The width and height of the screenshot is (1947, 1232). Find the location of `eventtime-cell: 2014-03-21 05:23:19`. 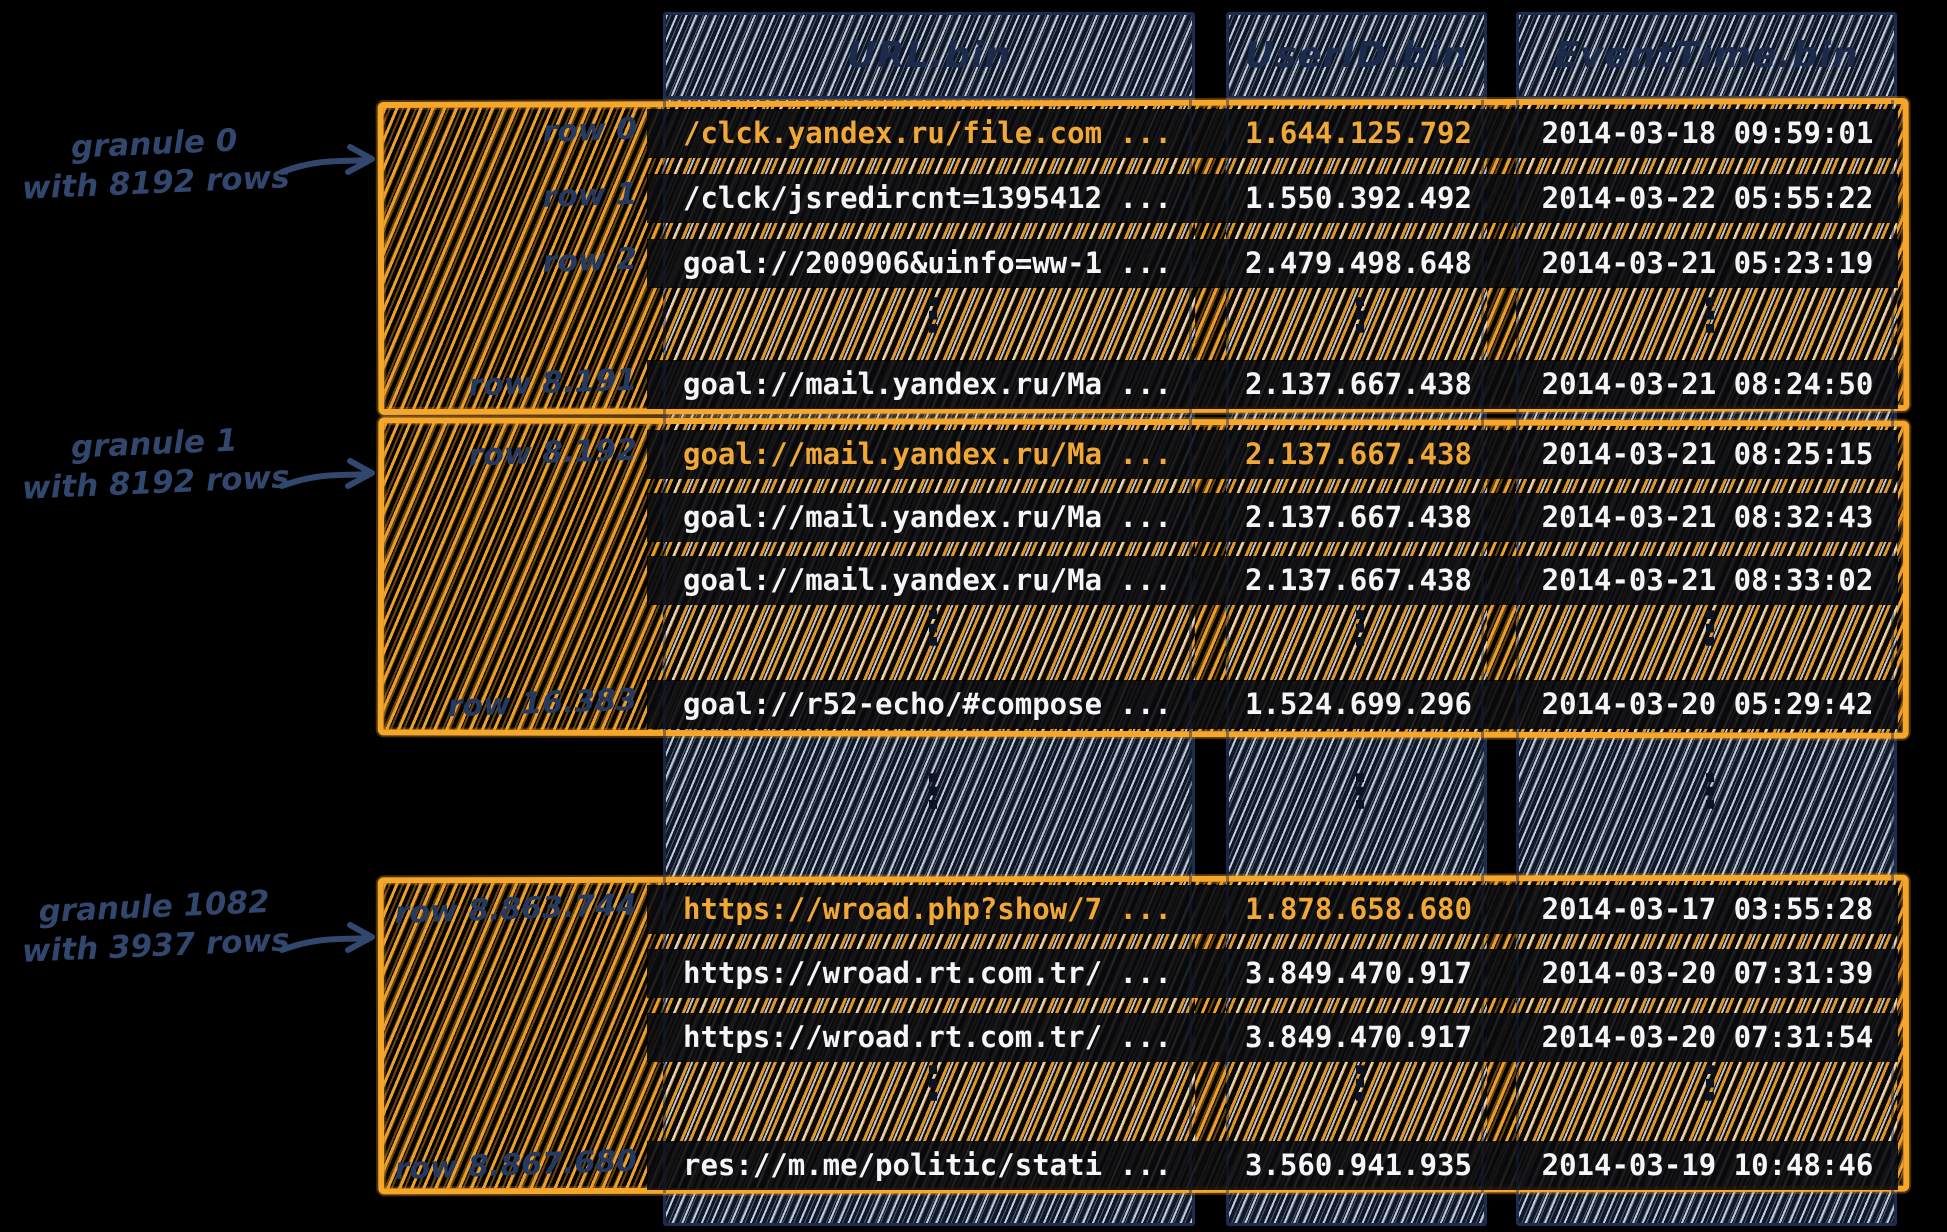

eventtime-cell: 2014-03-21 05:23:19 is located at coordinates (1707, 263).